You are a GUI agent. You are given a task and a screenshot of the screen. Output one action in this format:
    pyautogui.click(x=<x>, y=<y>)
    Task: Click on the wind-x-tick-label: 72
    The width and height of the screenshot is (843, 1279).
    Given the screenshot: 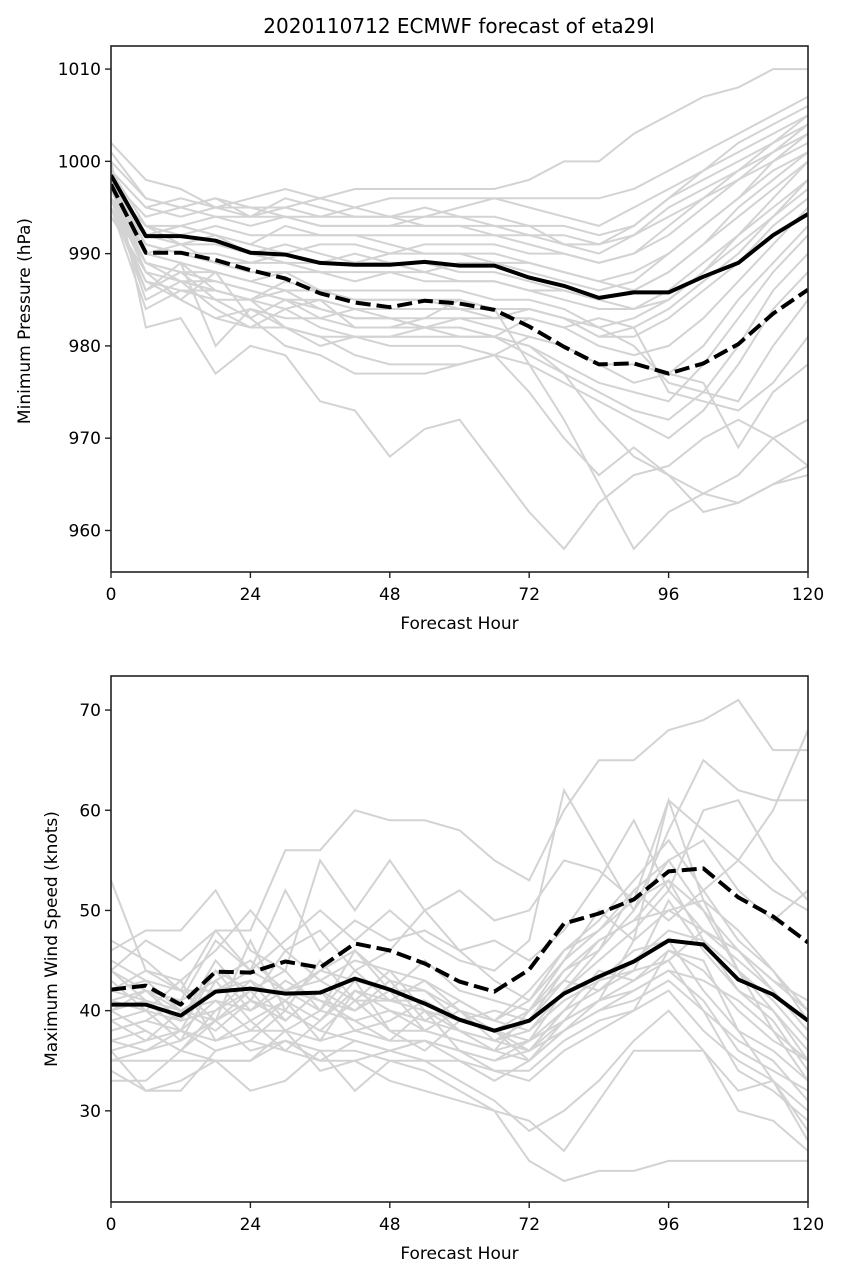 What is the action you would take?
    pyautogui.click(x=529, y=1225)
    